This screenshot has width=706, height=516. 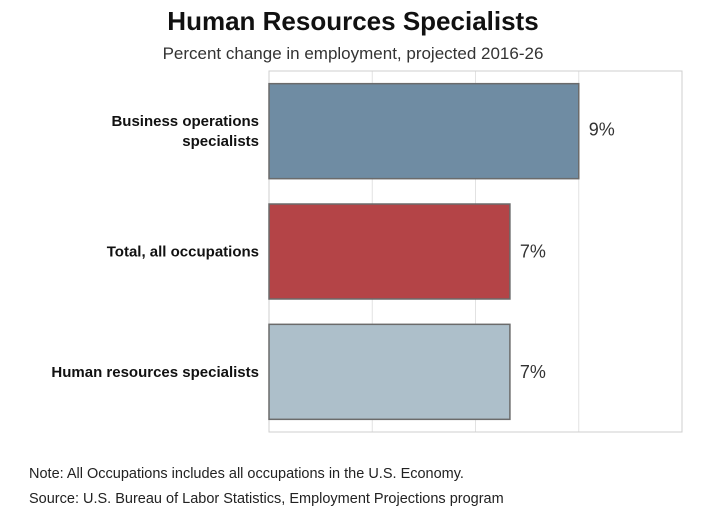 What do you see at coordinates (183, 252) in the screenshot?
I see `category-label: Total, all occupations` at bounding box center [183, 252].